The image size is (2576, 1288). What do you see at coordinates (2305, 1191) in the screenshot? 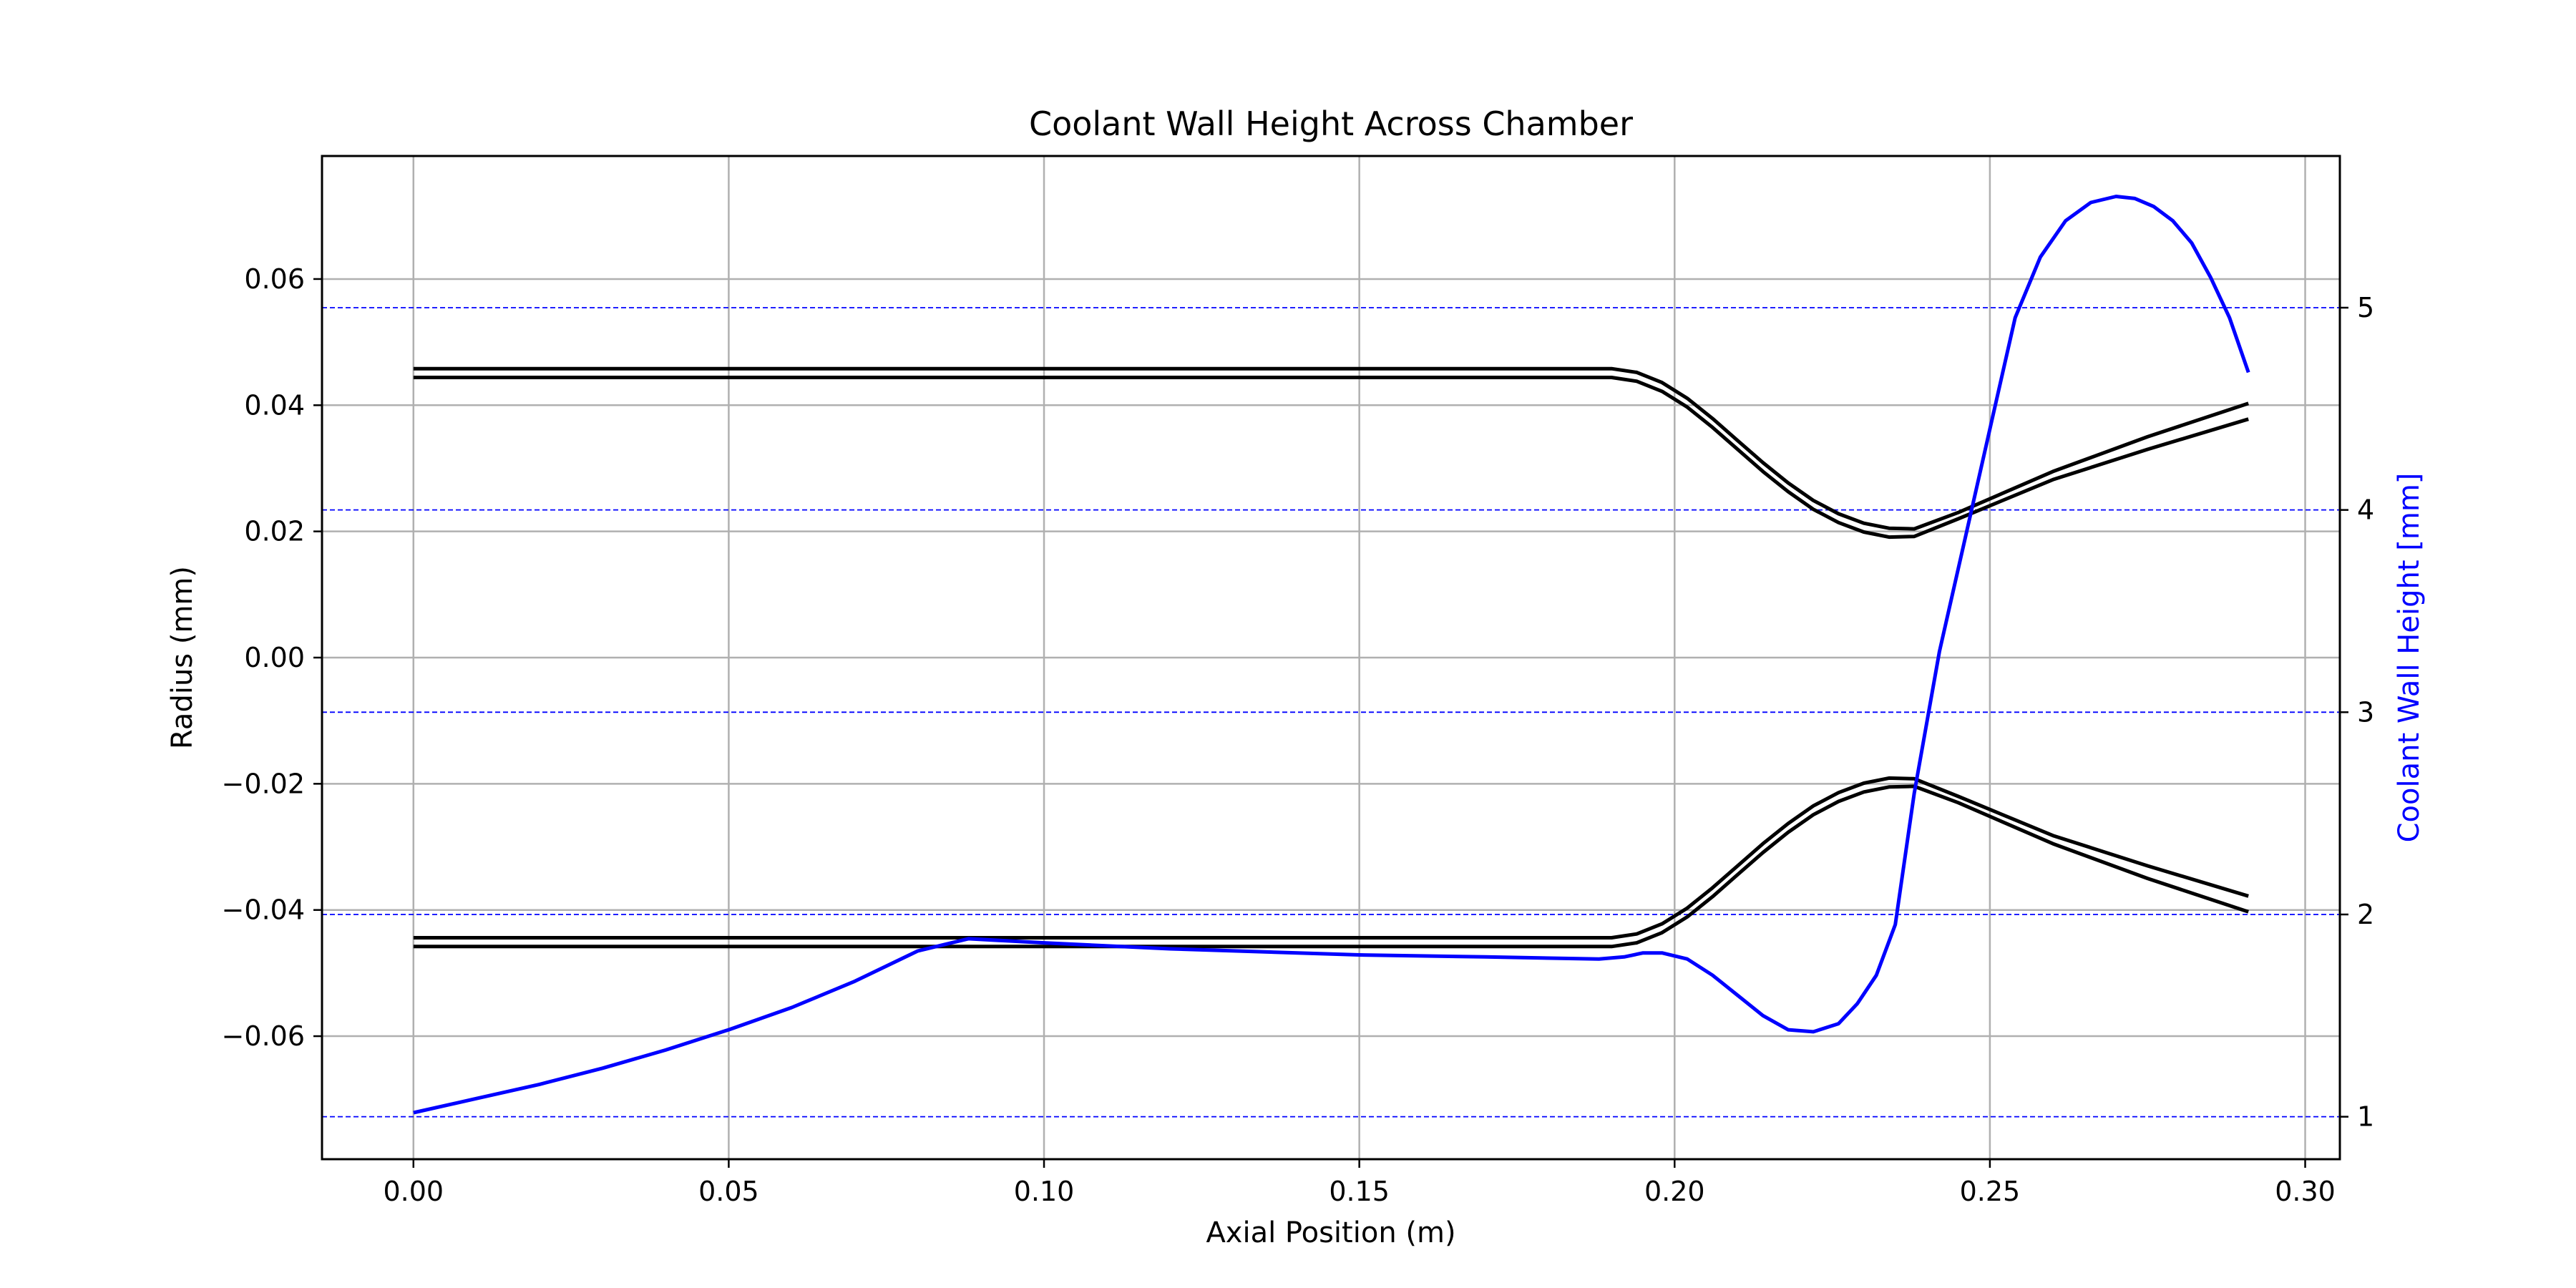
I see `x-tick-label: 0.30` at bounding box center [2305, 1191].